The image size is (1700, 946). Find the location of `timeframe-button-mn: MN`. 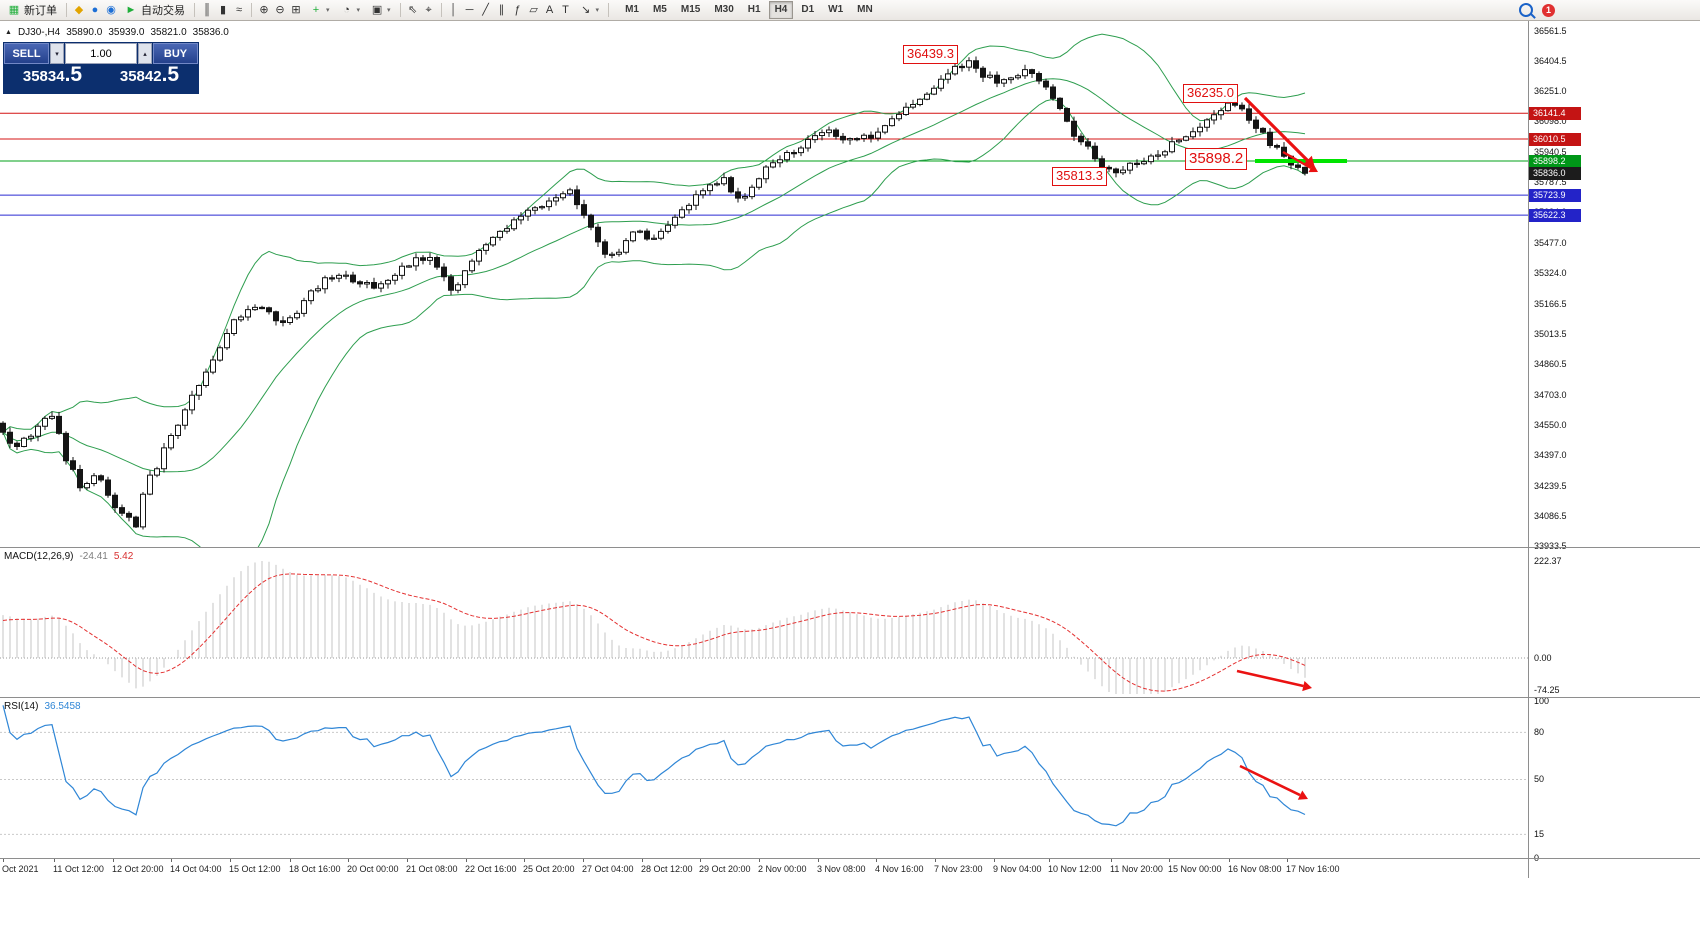

timeframe-button-mn: MN is located at coordinates (865, 9).